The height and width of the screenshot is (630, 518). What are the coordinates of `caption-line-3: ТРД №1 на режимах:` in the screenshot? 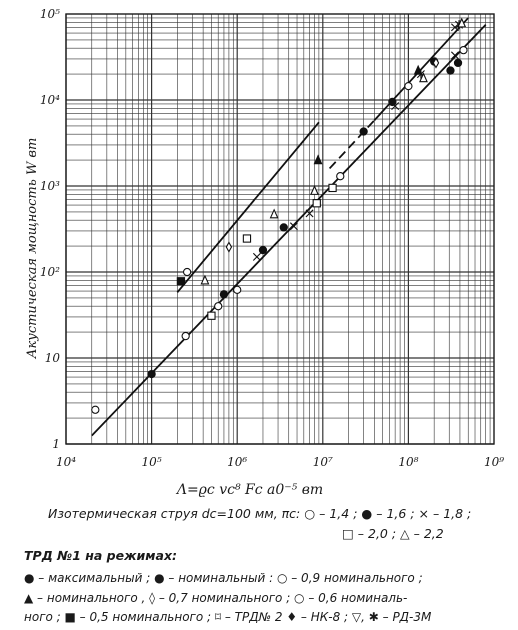 It's located at (101, 555).